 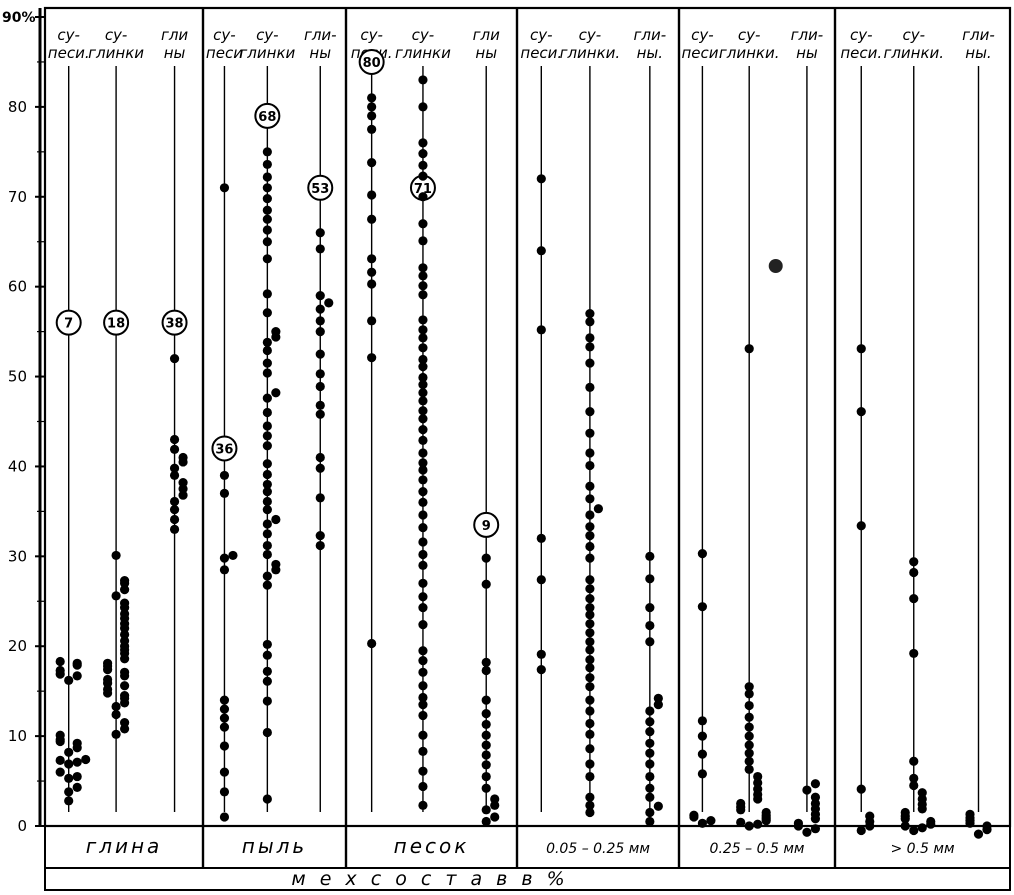 What do you see at coordinates (749, 53) in the screenshot?
I see `column-header-label: глинки.` at bounding box center [749, 53].